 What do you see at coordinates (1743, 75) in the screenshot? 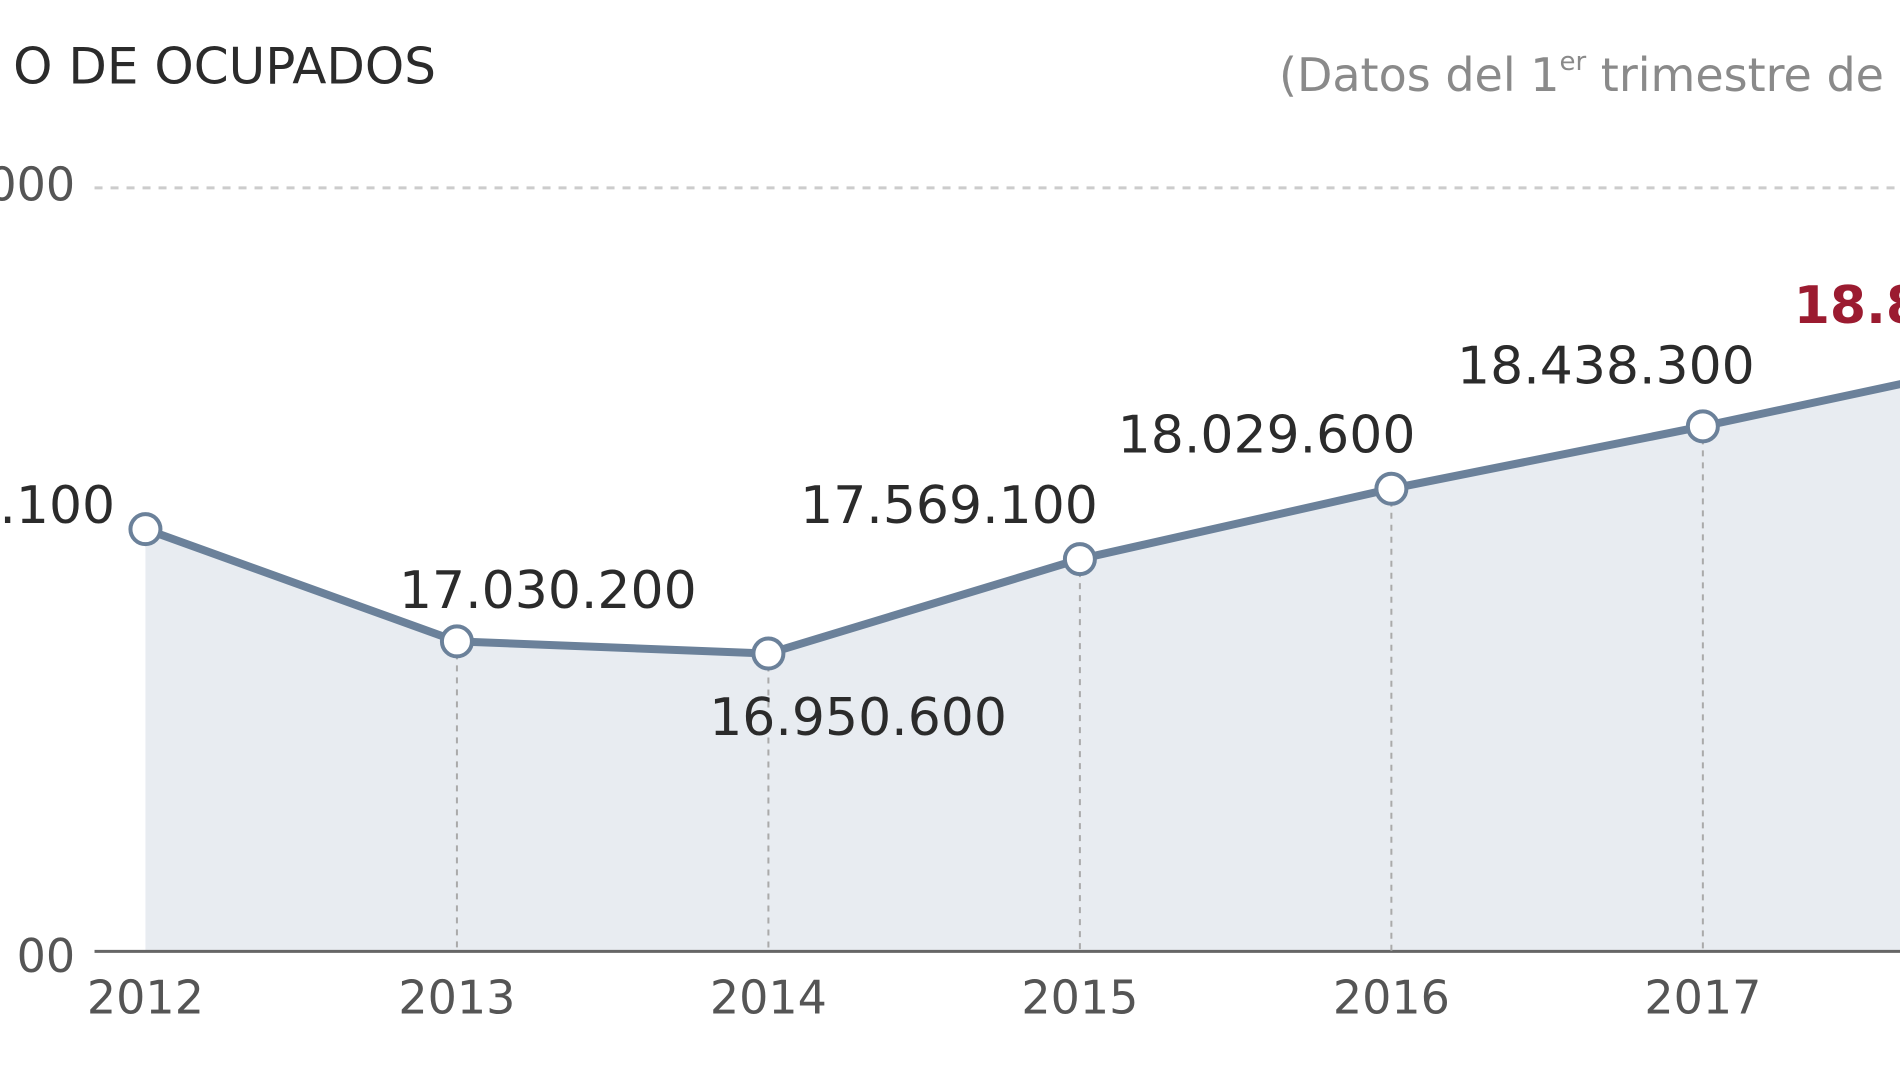
I see `subtitle-part: trimestre de c` at bounding box center [1743, 75].